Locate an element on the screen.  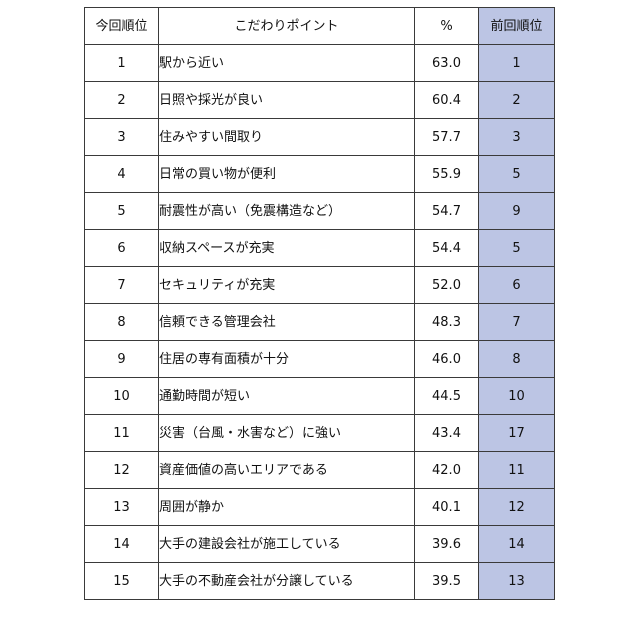
percent-cell: 48.3 is located at coordinates (446, 322).